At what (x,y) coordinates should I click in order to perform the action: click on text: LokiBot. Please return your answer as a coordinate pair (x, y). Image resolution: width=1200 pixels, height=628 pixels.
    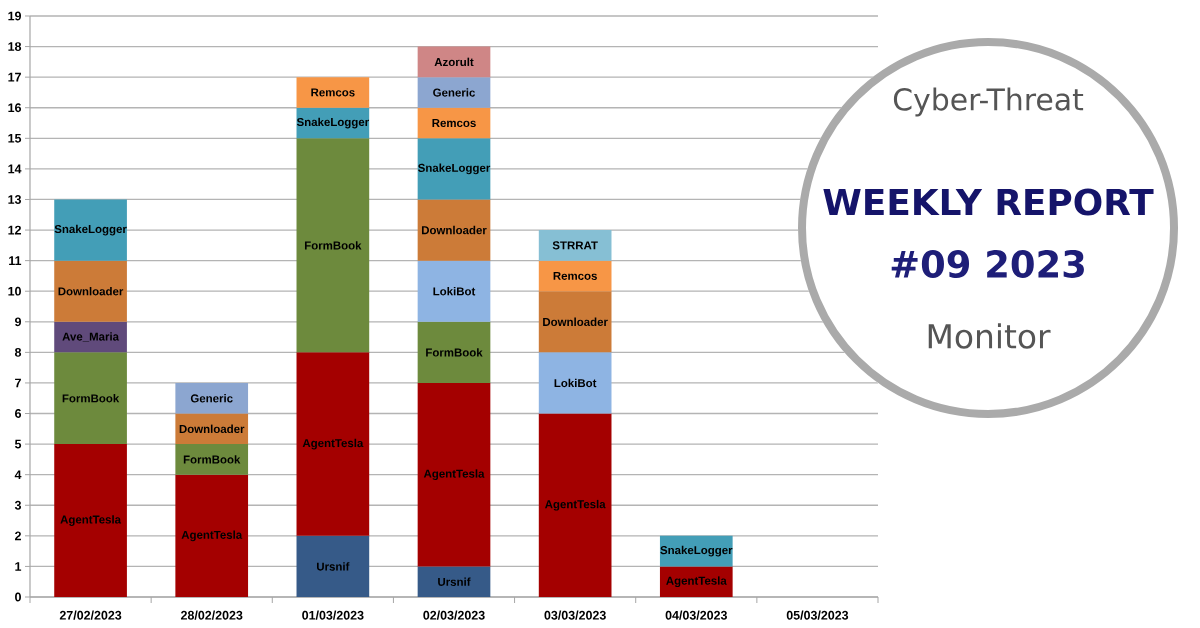
    Looking at the image, I should click on (575, 383).